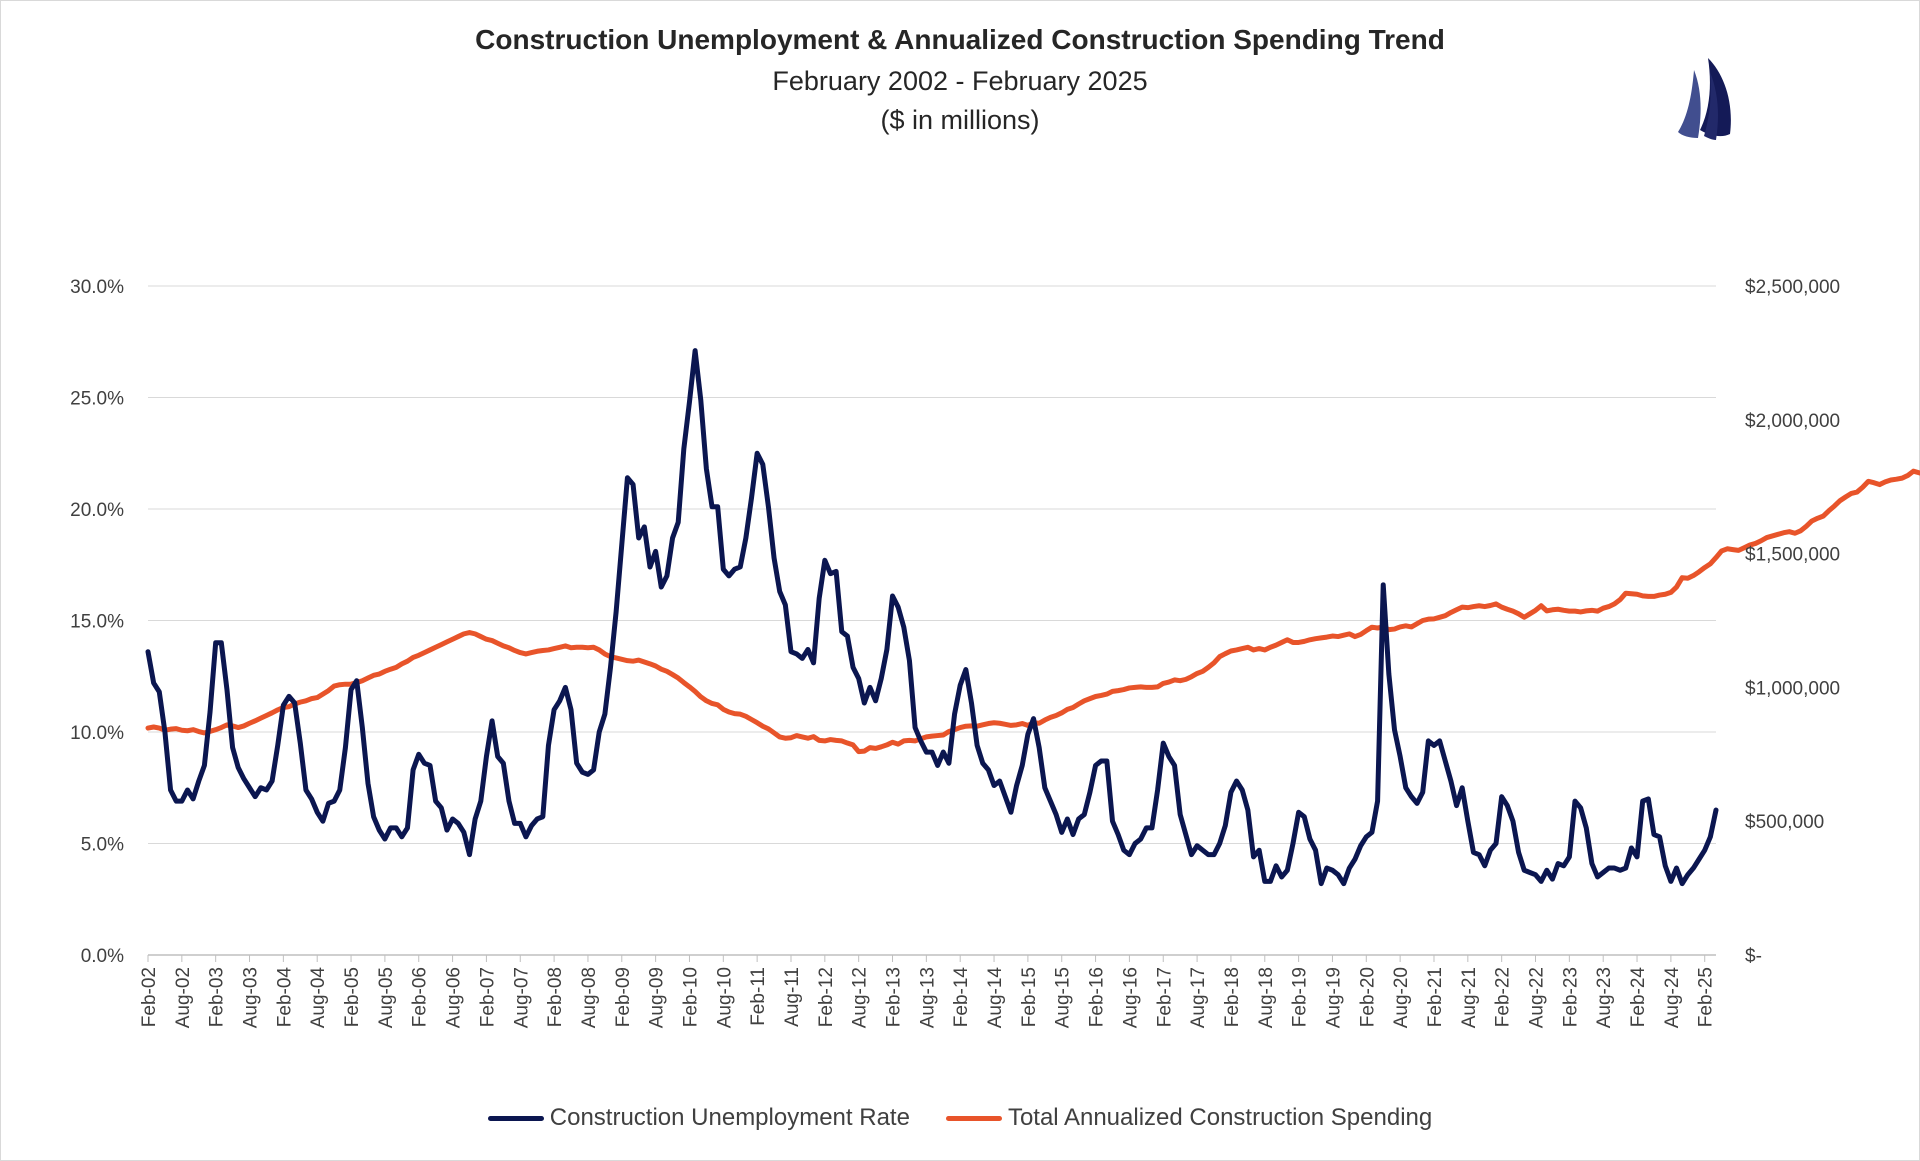 This screenshot has height=1161, width=1920. What do you see at coordinates (1570, 997) in the screenshot?
I see `x-tick-label: Feb-23` at bounding box center [1570, 997].